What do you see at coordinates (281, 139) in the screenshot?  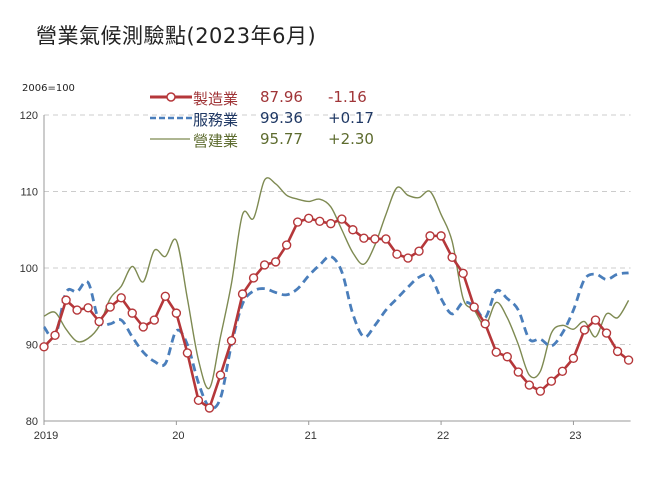 I see `legend-value: 95.77` at bounding box center [281, 139].